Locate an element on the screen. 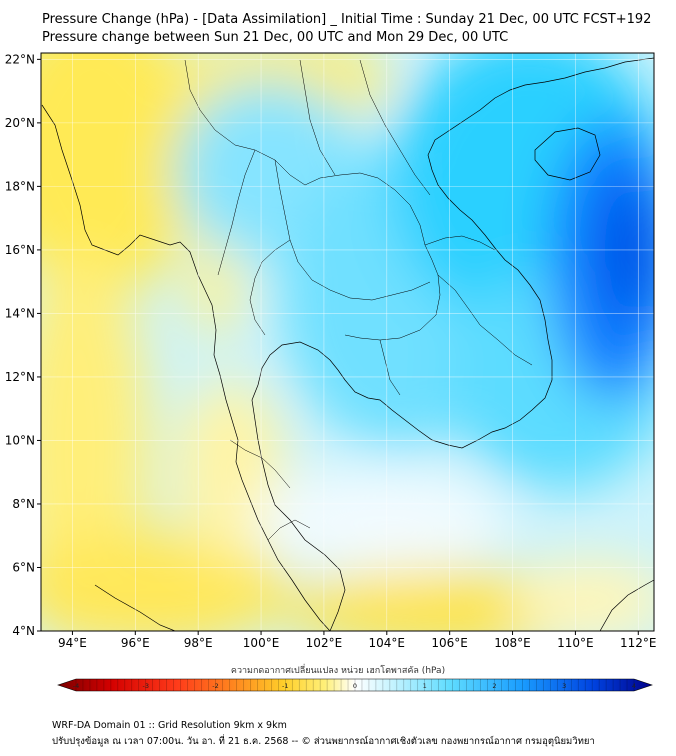 This screenshot has height=756, width=676. colorbar-tick-label: 0 is located at coordinates (355, 686).